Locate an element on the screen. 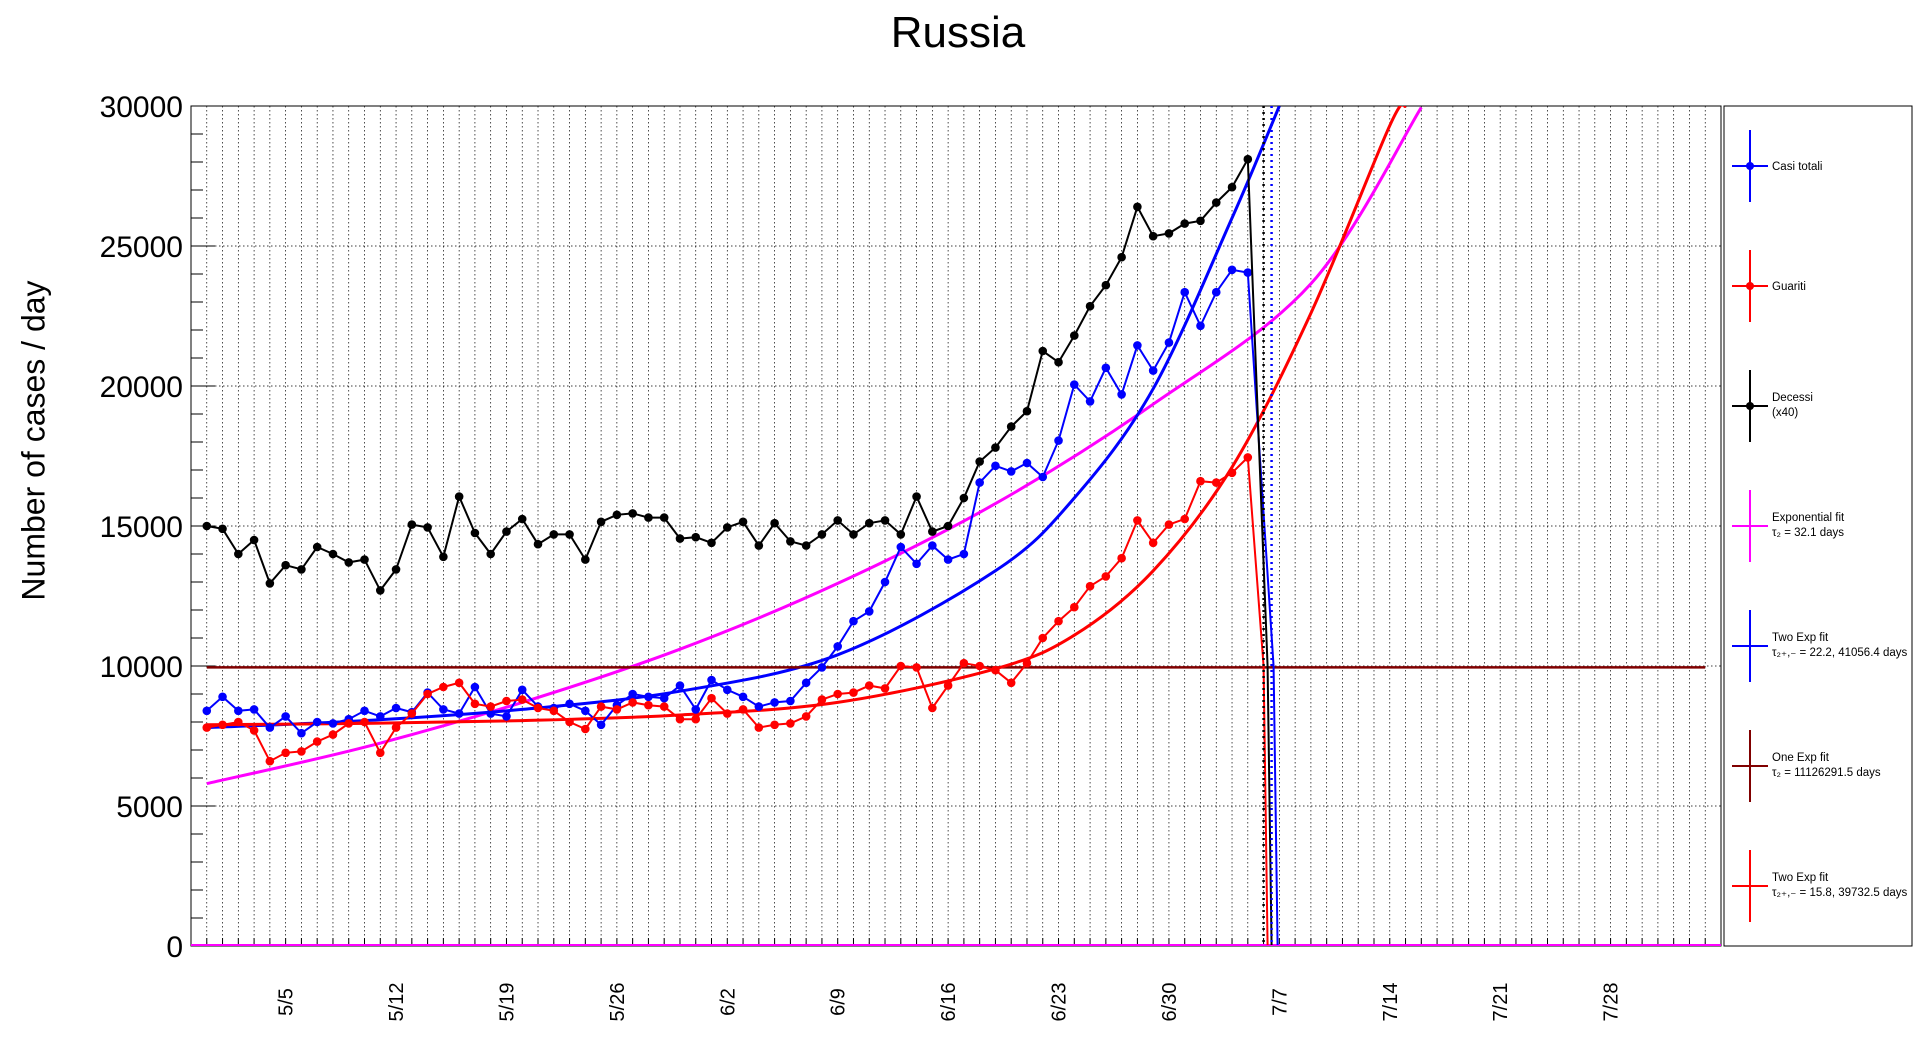 The height and width of the screenshot is (1052, 1916). legend-label: Two Exp fit is located at coordinates (1800, 638).